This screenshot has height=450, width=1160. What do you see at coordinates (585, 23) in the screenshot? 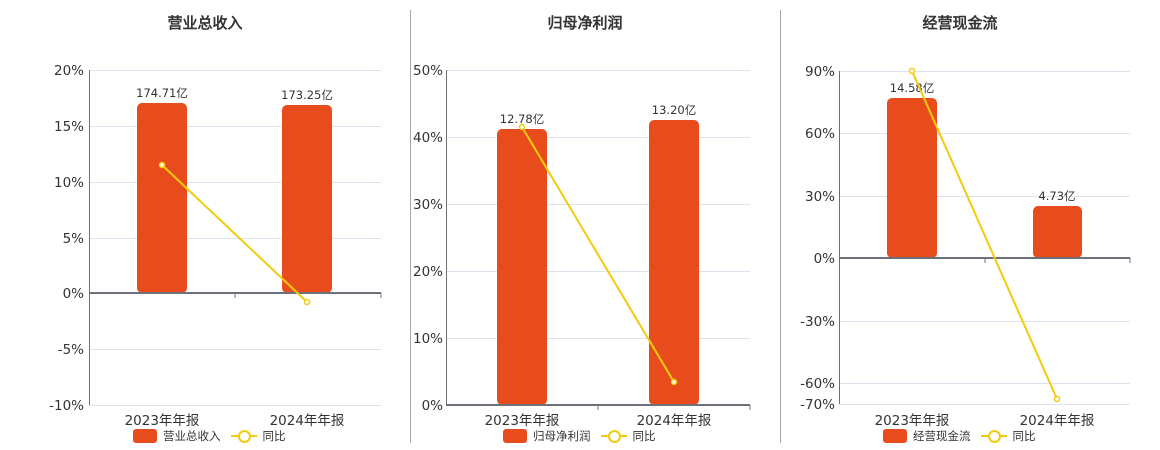
I see `chart-title: 归母净利润` at bounding box center [585, 23].